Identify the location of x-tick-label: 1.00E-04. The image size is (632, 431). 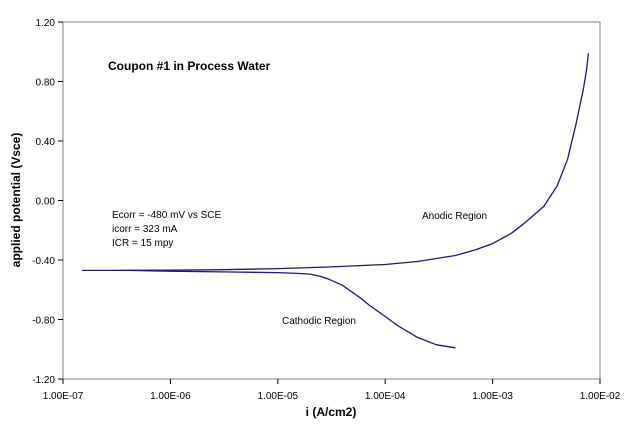
(385, 396).